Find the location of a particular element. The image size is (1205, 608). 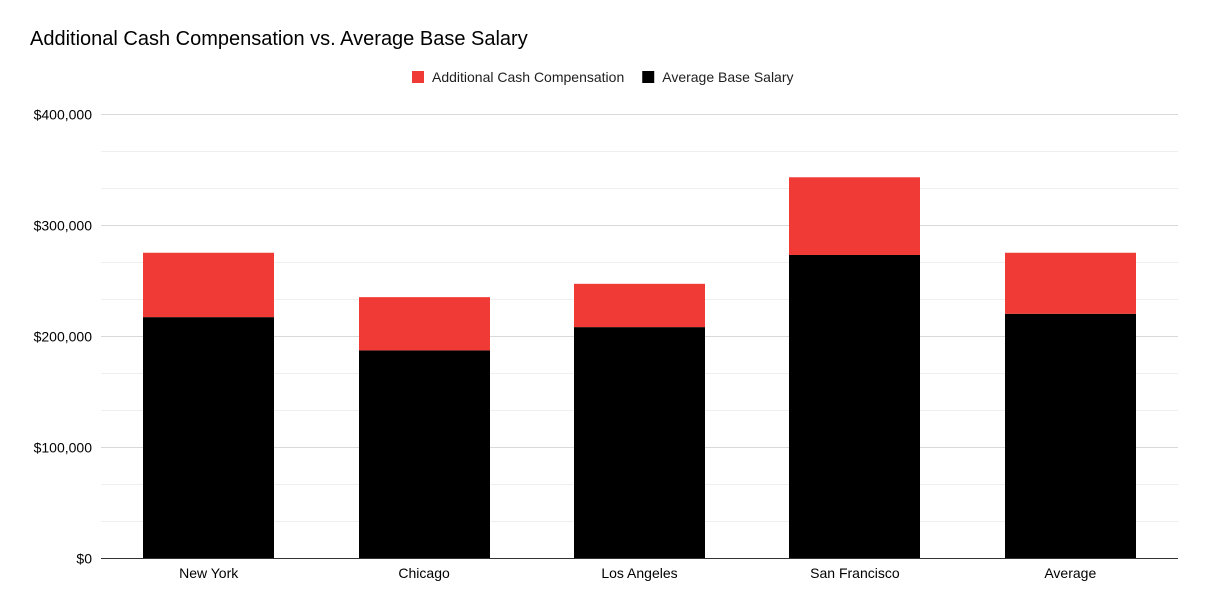

bar-additional-cash-compensation-average is located at coordinates (1070, 283).